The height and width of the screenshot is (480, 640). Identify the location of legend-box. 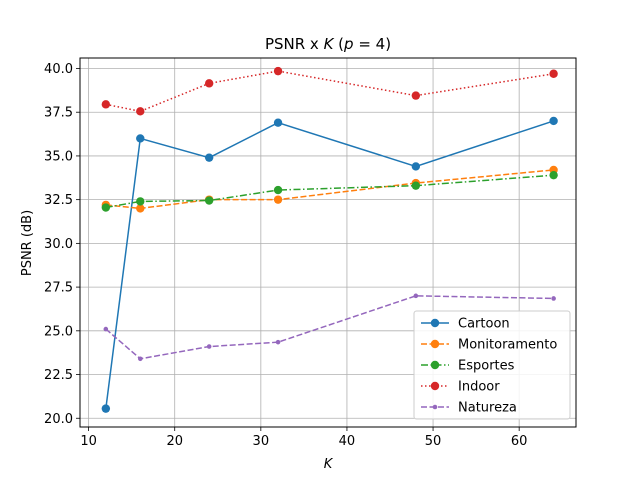
(492, 365).